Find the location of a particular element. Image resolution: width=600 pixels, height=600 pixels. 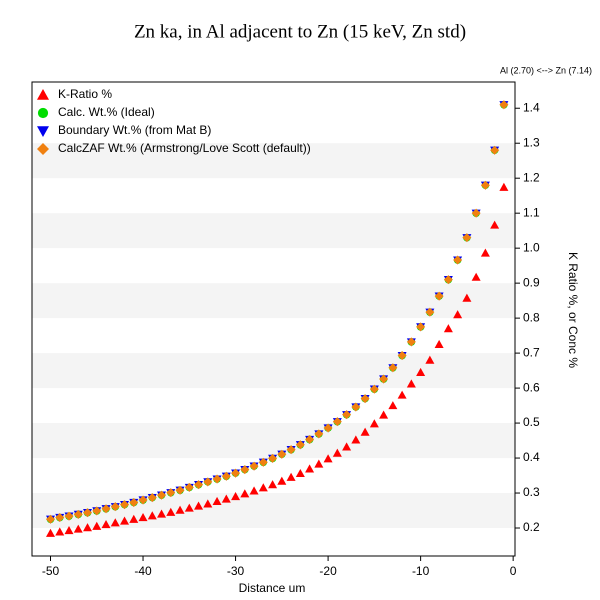

x-tick-label: -10 is located at coordinates (421, 571).